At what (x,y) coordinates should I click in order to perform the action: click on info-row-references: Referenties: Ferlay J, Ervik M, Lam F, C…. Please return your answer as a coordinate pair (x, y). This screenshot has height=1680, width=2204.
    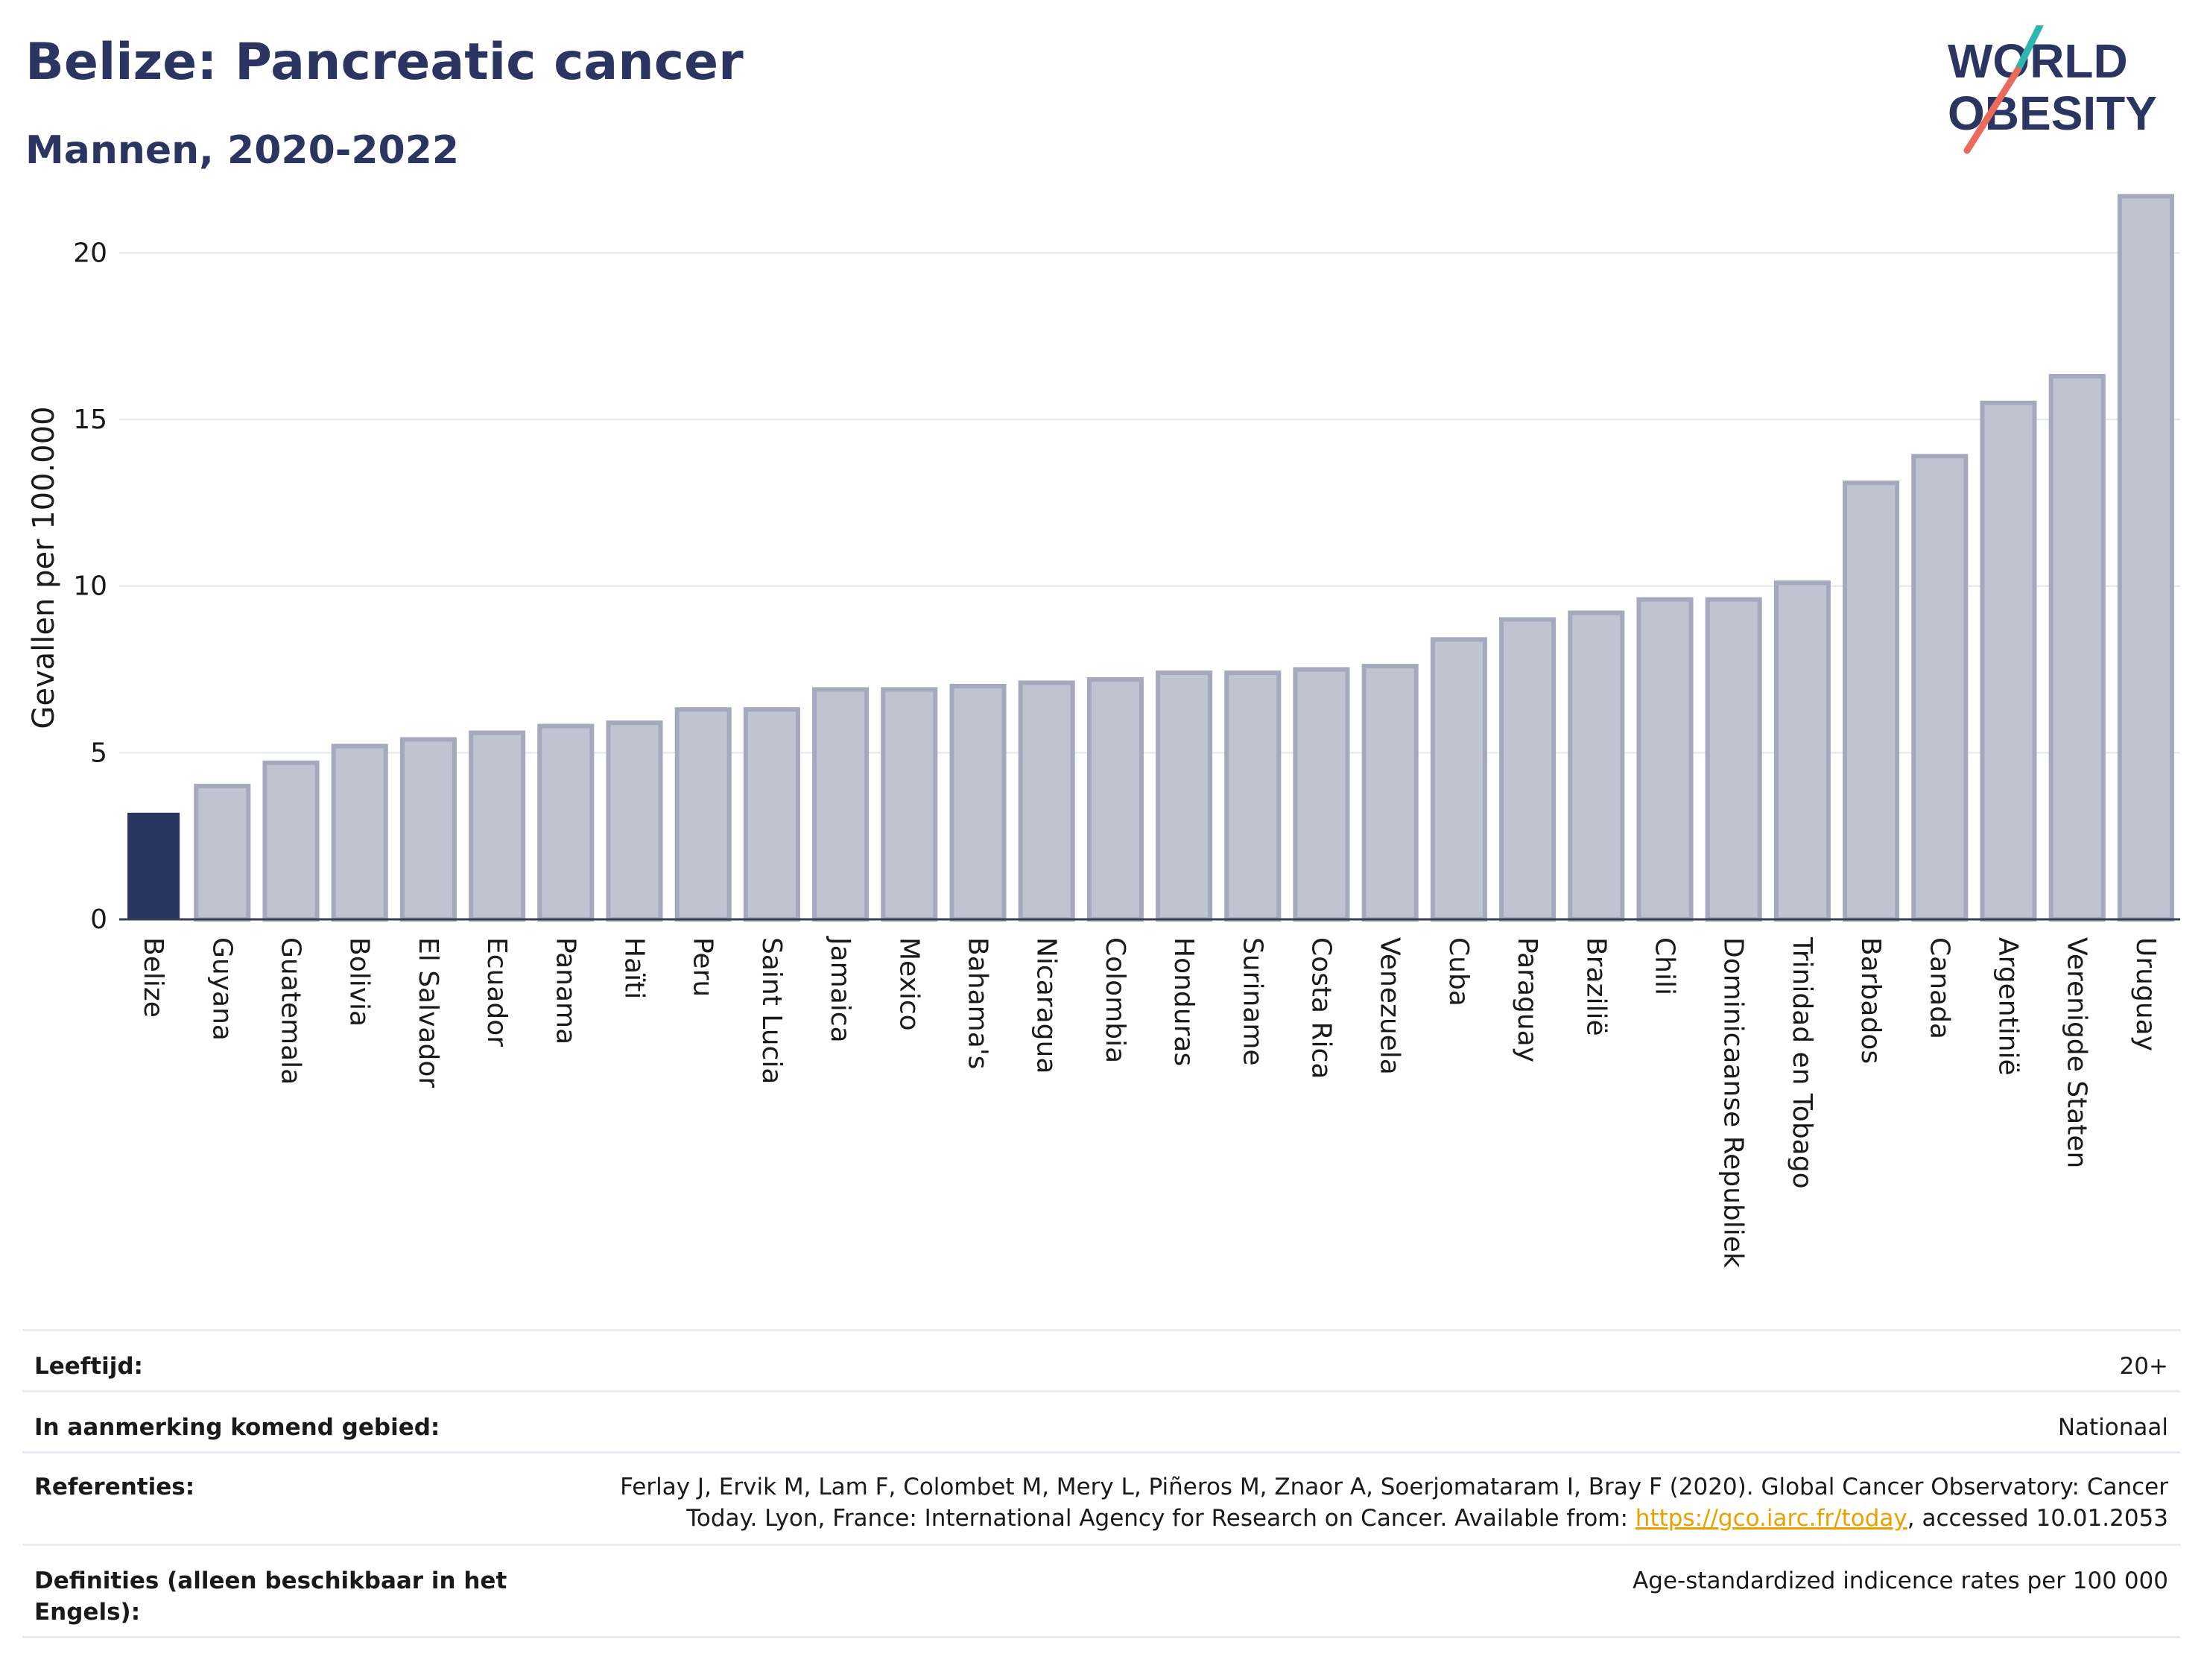
    Looking at the image, I should click on (1101, 1498).